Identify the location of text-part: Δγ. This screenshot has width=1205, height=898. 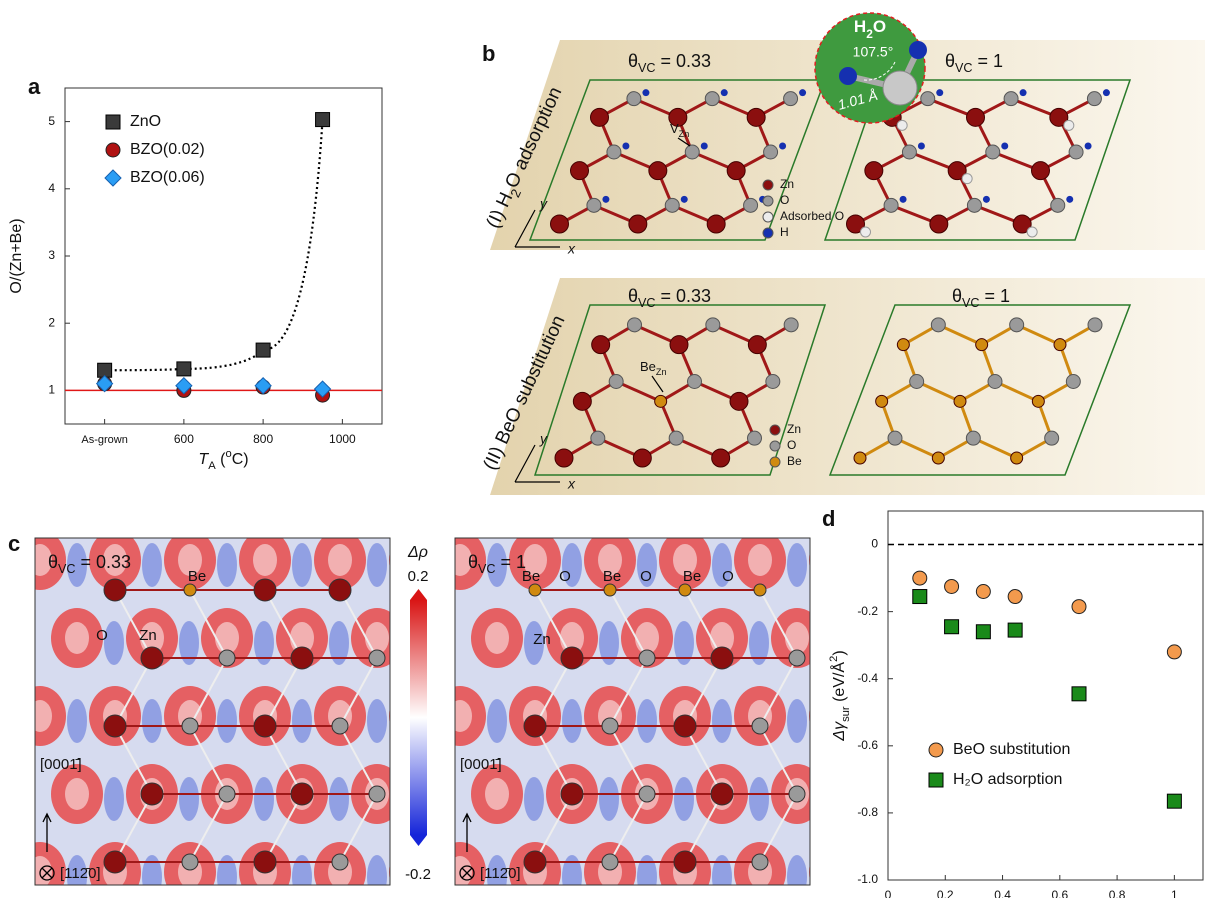
(839, 731).